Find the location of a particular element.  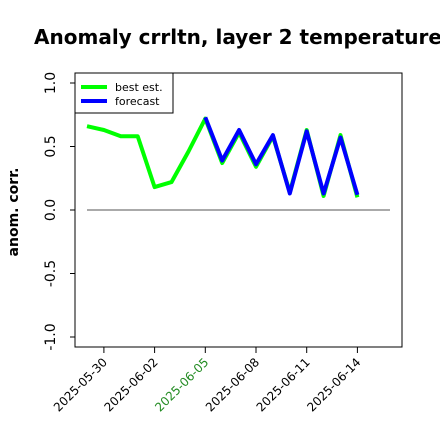

legend-label-forecast: forecast is located at coordinates (137, 101).